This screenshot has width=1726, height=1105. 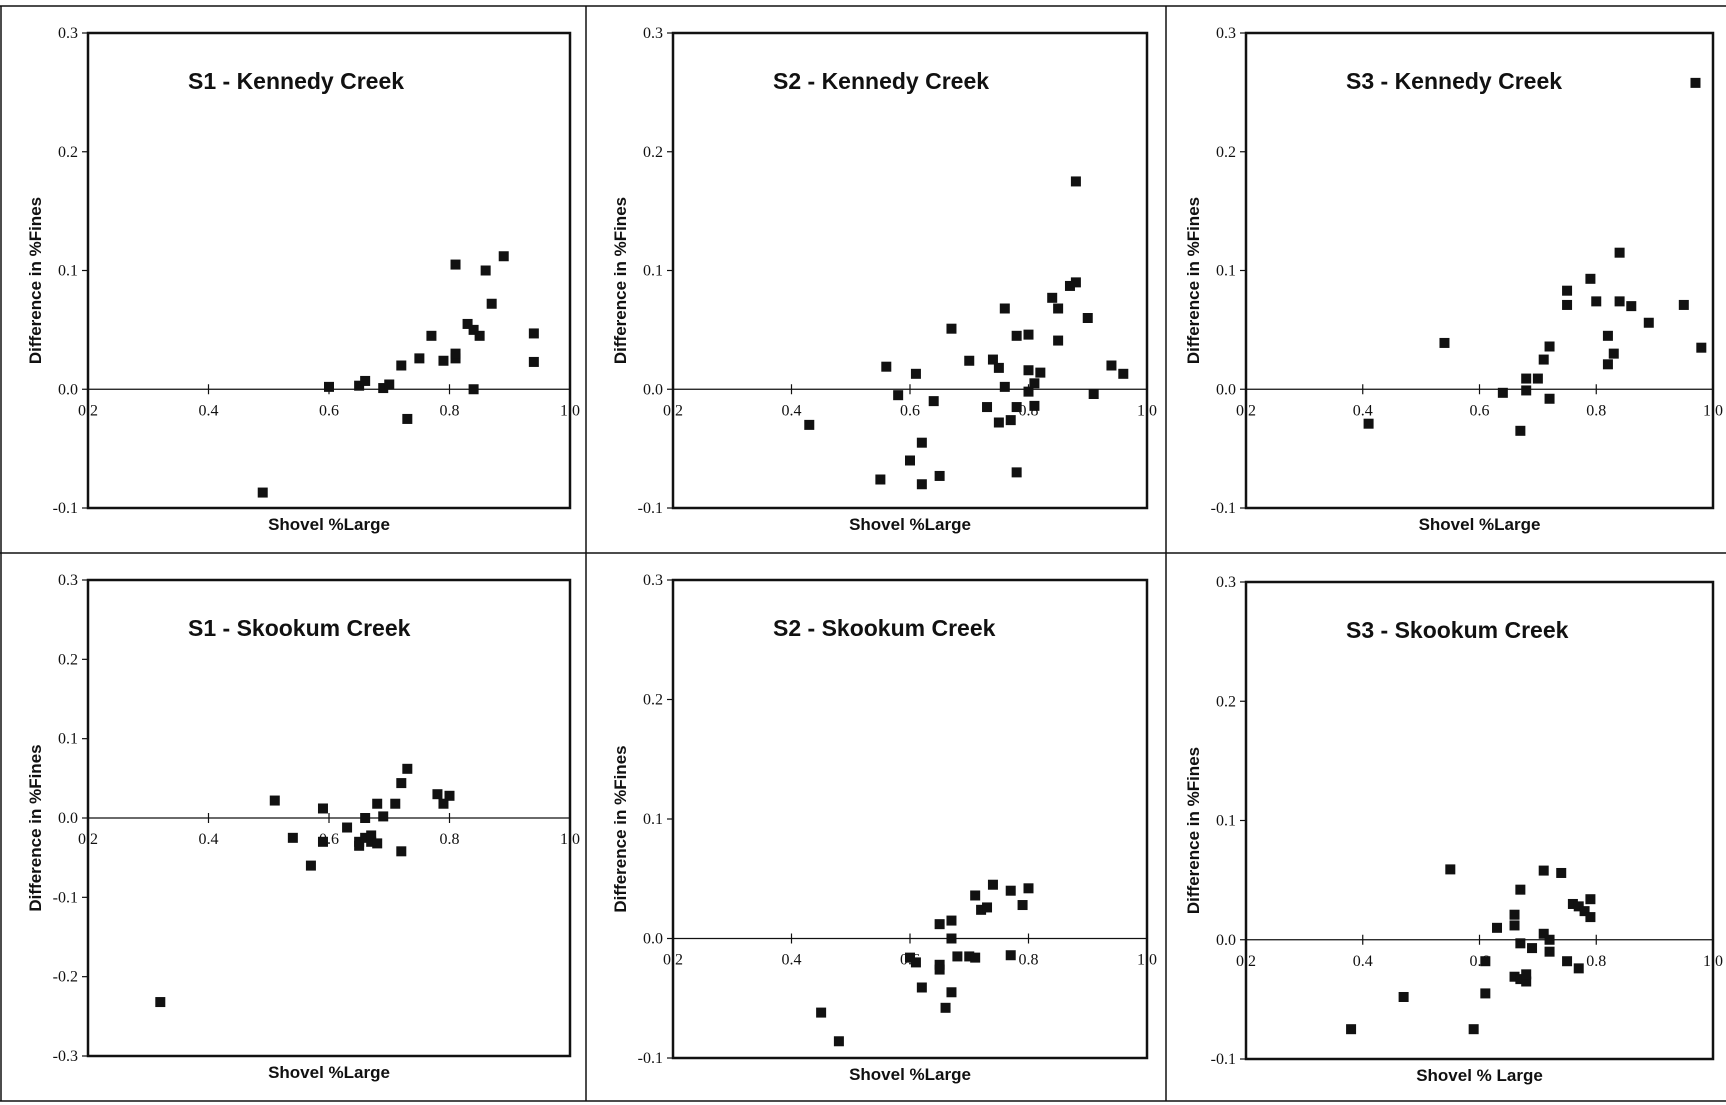 I want to click on chart-title: S2 - Kennedy Creek, so click(x=881, y=81).